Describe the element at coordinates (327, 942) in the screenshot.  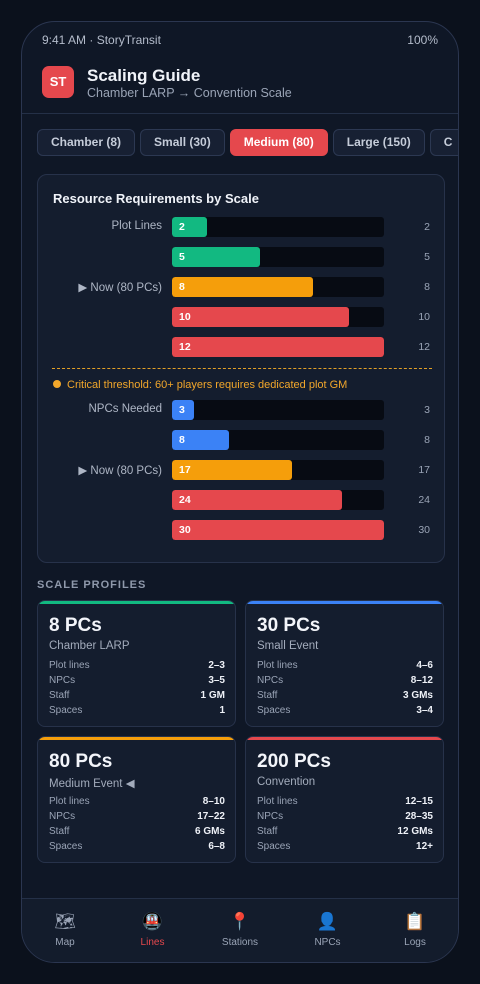
I see `nav-label: NPCs` at that location.